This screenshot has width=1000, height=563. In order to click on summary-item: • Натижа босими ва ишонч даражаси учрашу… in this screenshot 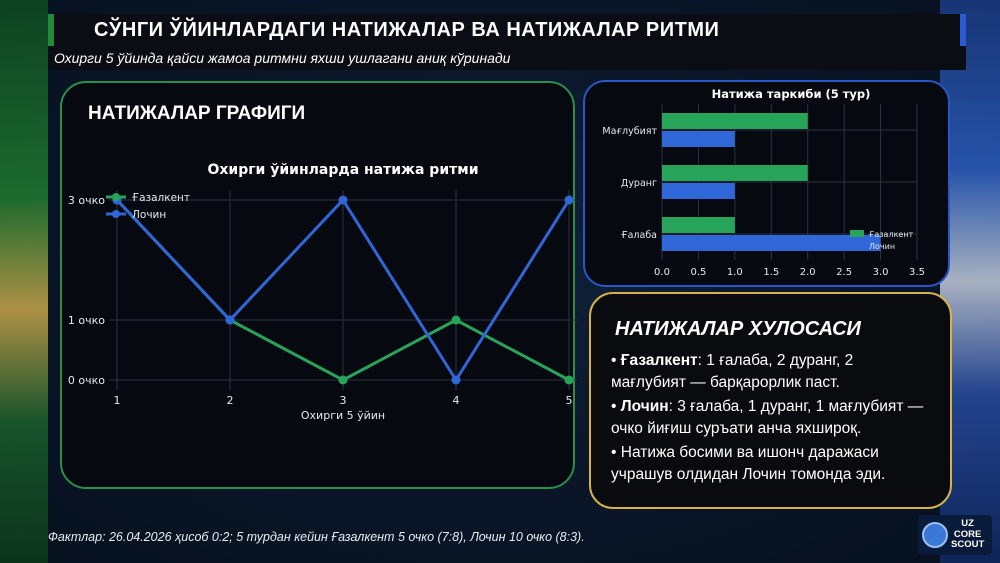, I will do `click(771, 464)`.